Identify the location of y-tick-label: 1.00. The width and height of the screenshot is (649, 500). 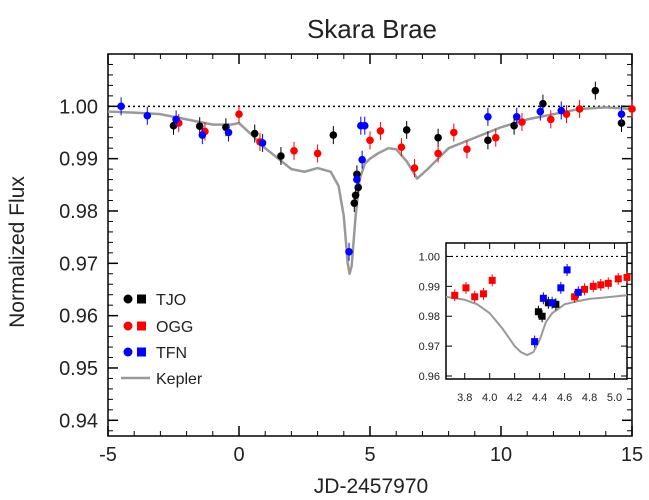
(78, 107).